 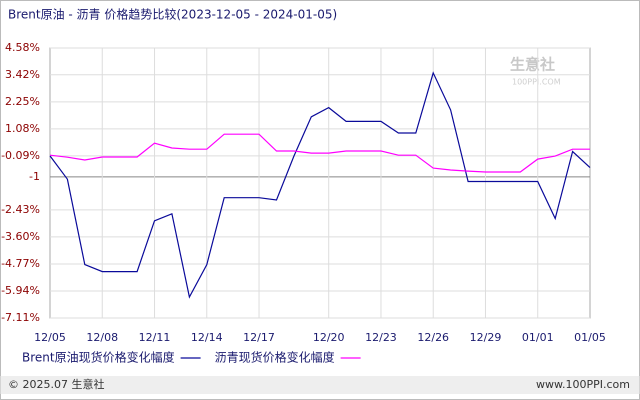 I want to click on y-tick-label: 1.08%, so click(x=22, y=128).